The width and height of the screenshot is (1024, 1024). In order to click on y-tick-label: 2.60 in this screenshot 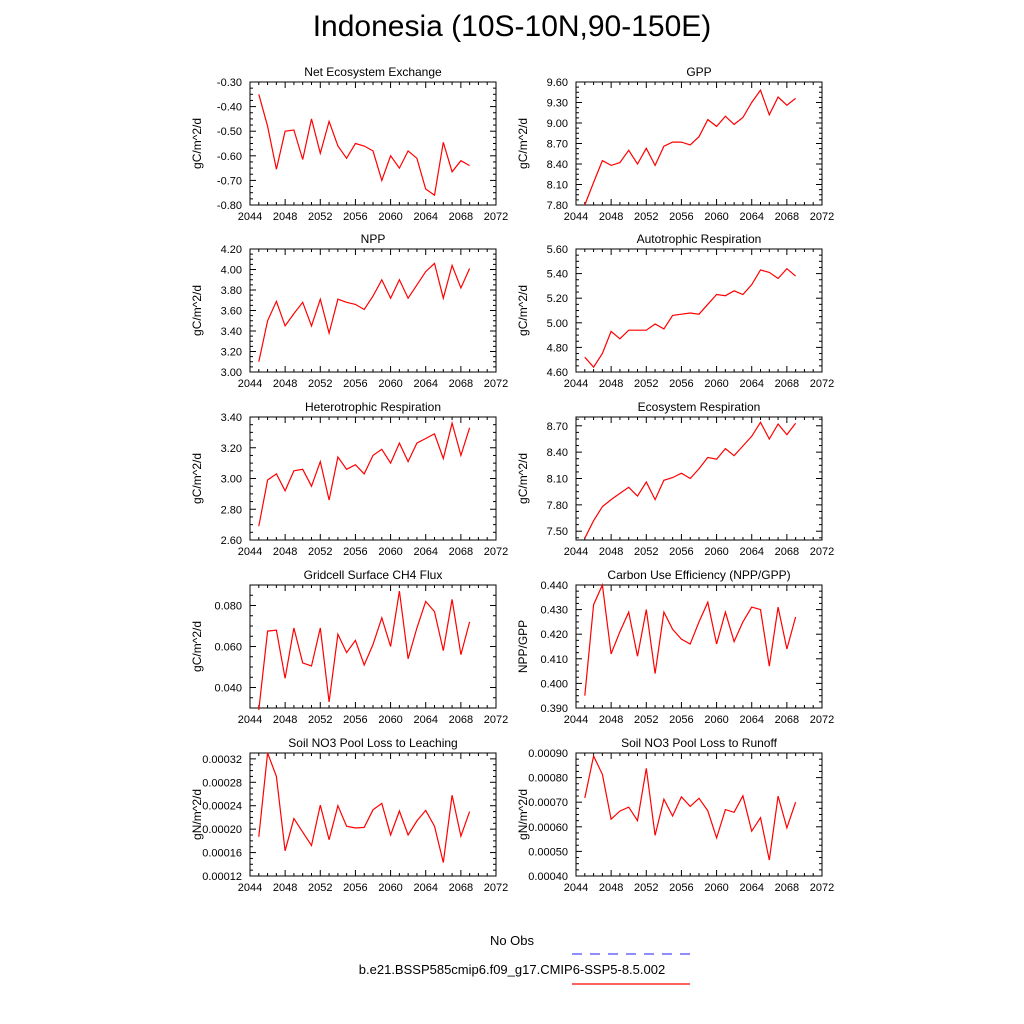, I will do `click(231, 541)`.